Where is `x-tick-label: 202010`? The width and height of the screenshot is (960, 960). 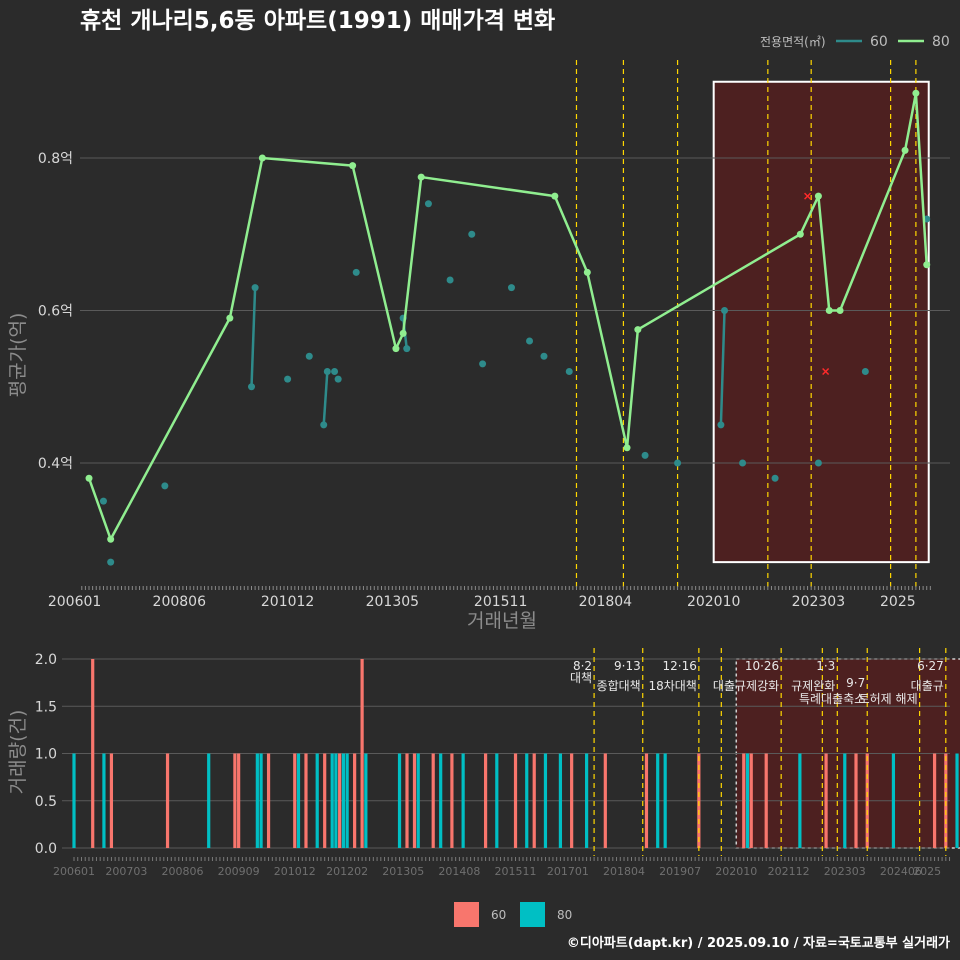 x-tick-label: 202010 is located at coordinates (713, 602).